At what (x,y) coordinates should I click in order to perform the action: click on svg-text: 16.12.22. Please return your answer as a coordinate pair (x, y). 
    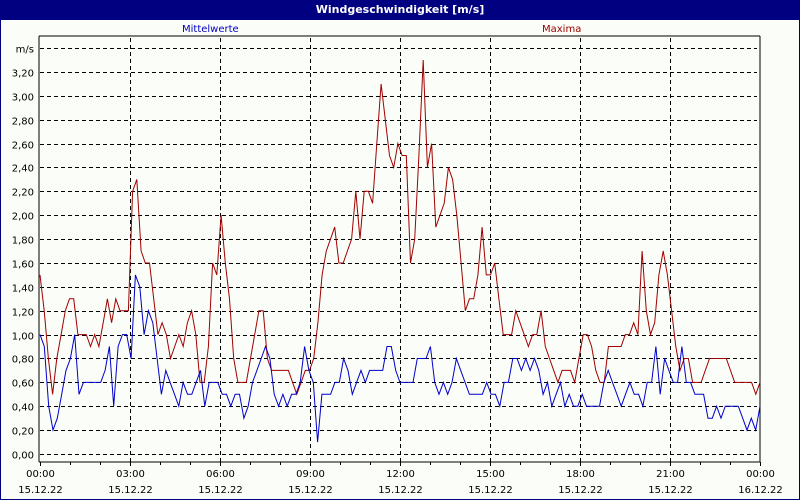
    Looking at the image, I should click on (760, 490).